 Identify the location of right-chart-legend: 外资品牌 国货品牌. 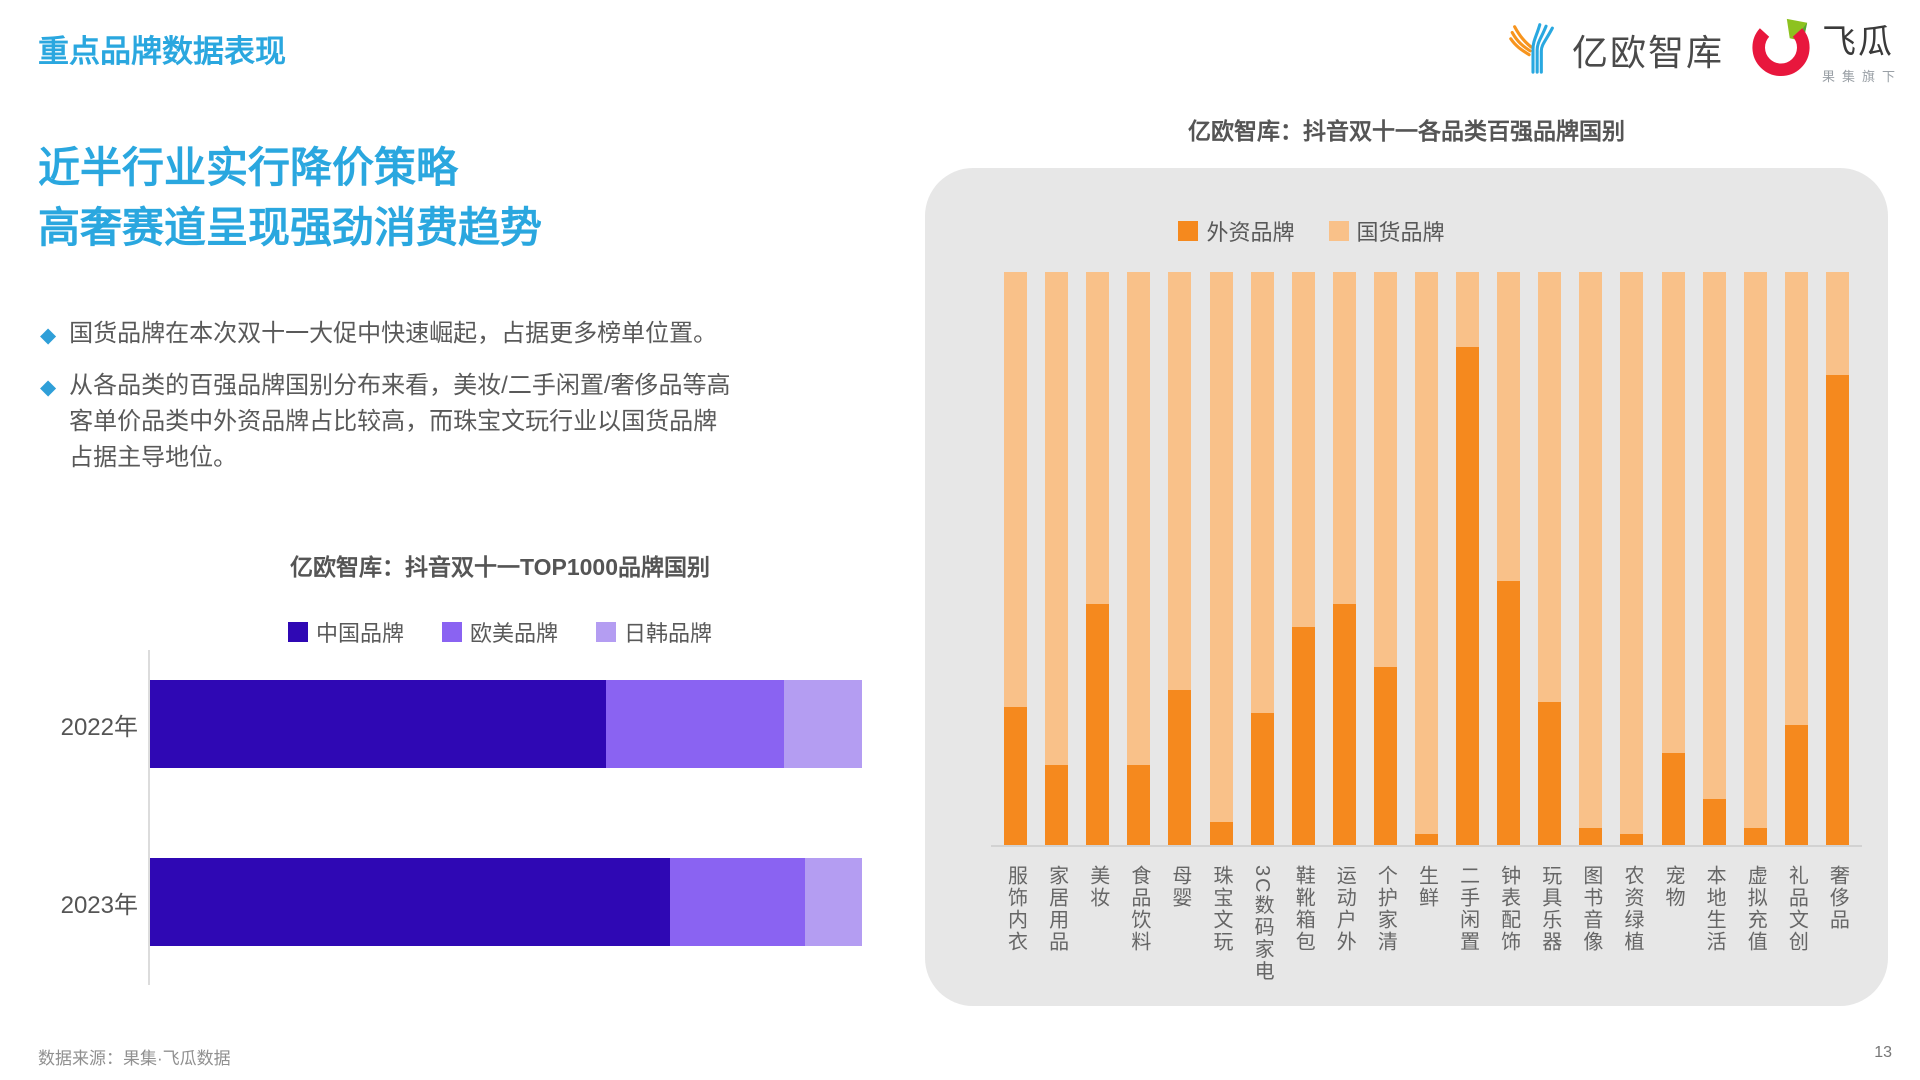
(1406, 231).